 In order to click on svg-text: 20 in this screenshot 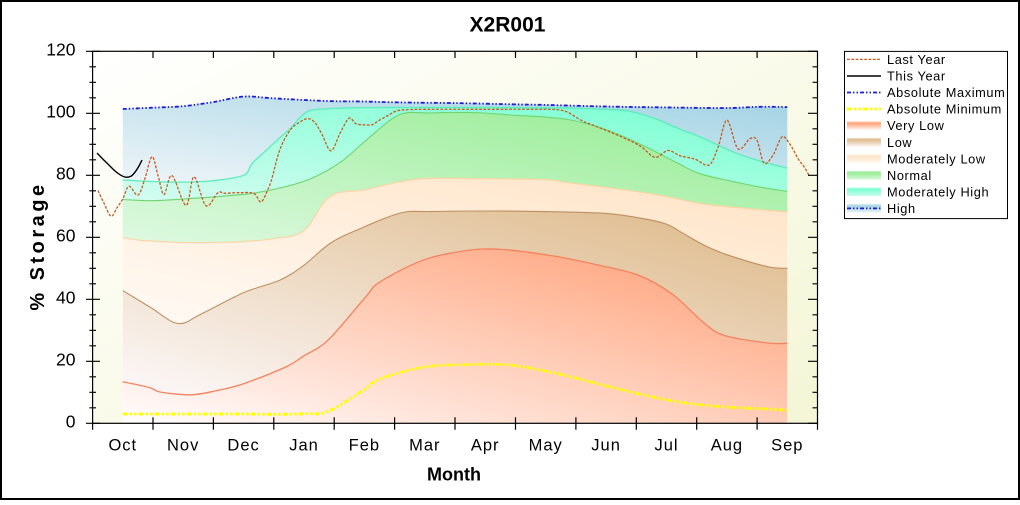, I will do `click(66, 360)`.